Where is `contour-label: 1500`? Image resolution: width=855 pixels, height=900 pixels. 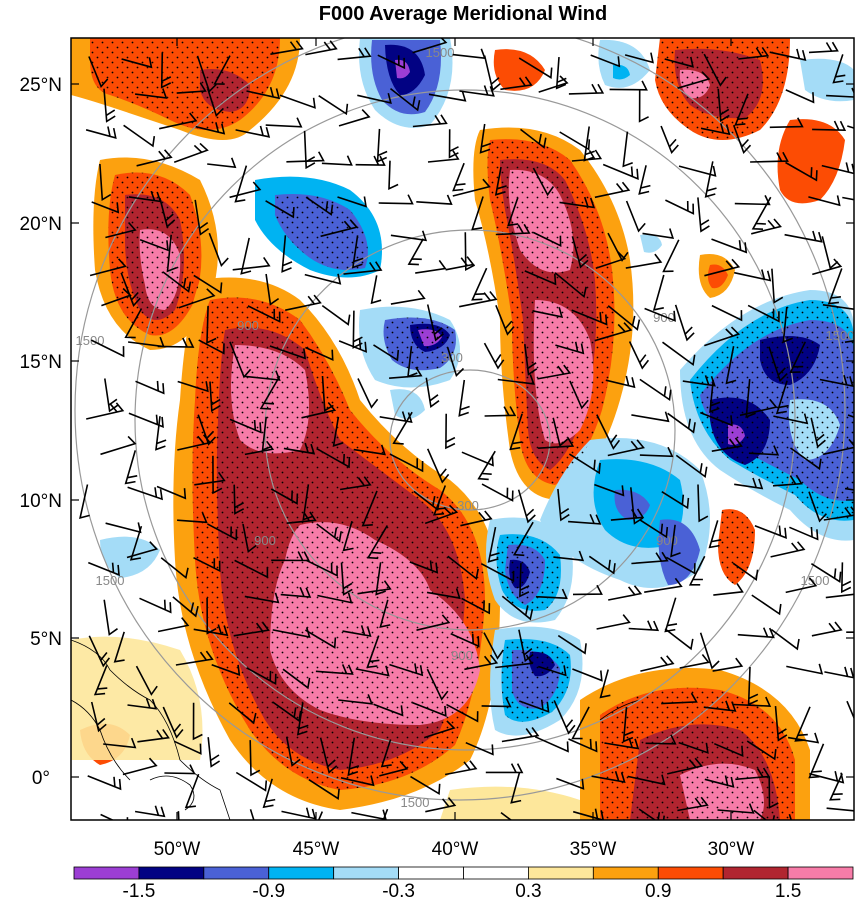
contour-label: 1500 is located at coordinates (90, 340).